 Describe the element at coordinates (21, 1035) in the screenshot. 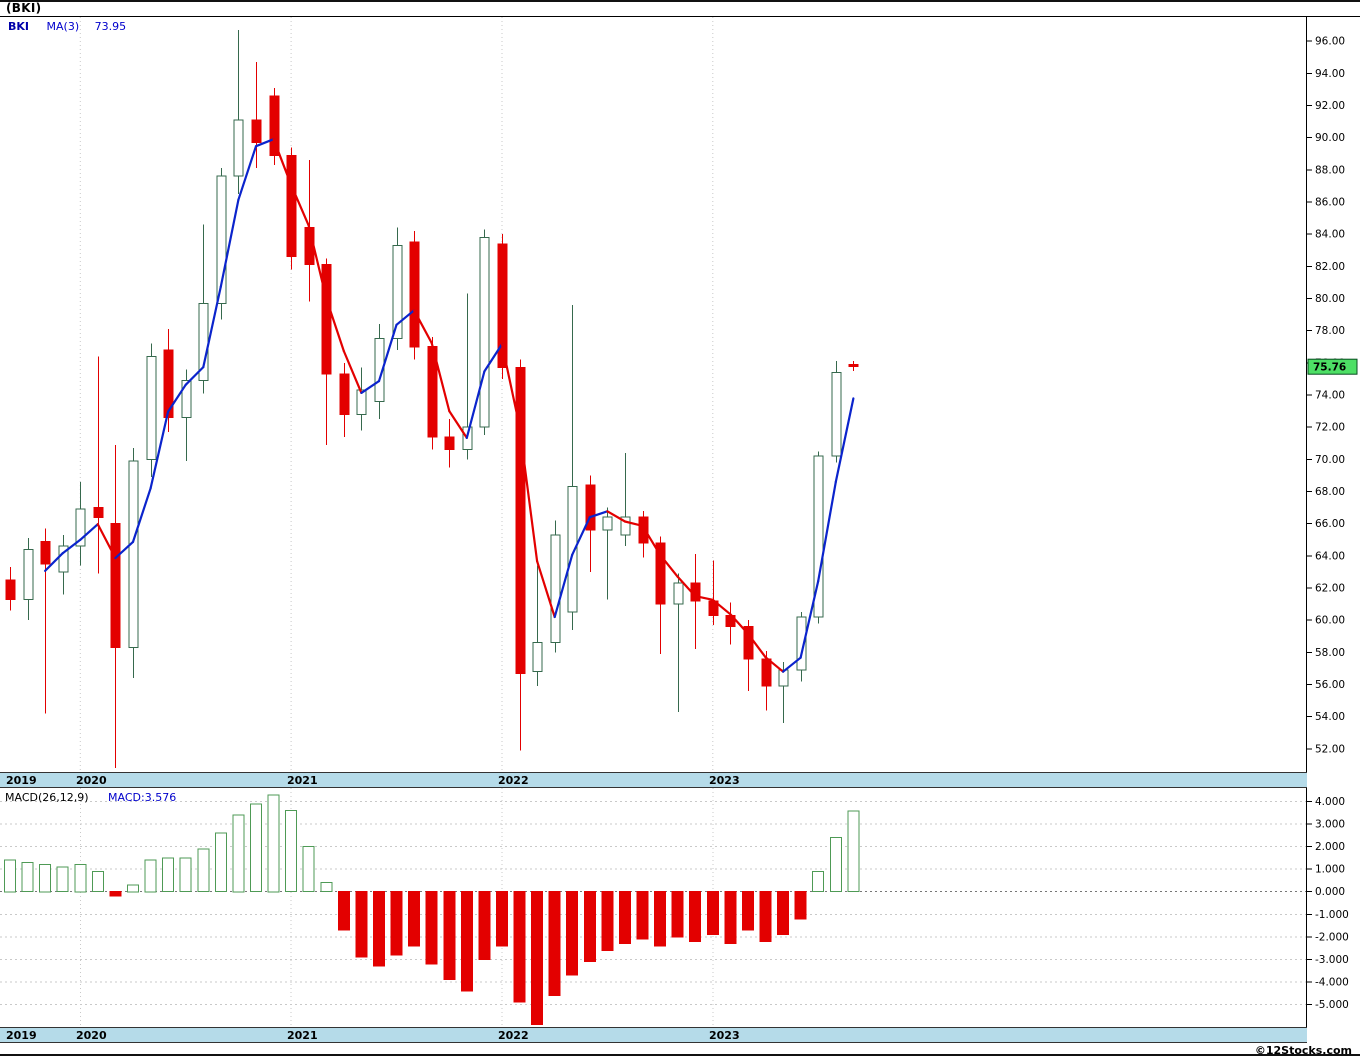

I see `x-axis-year-label: 2019` at that location.